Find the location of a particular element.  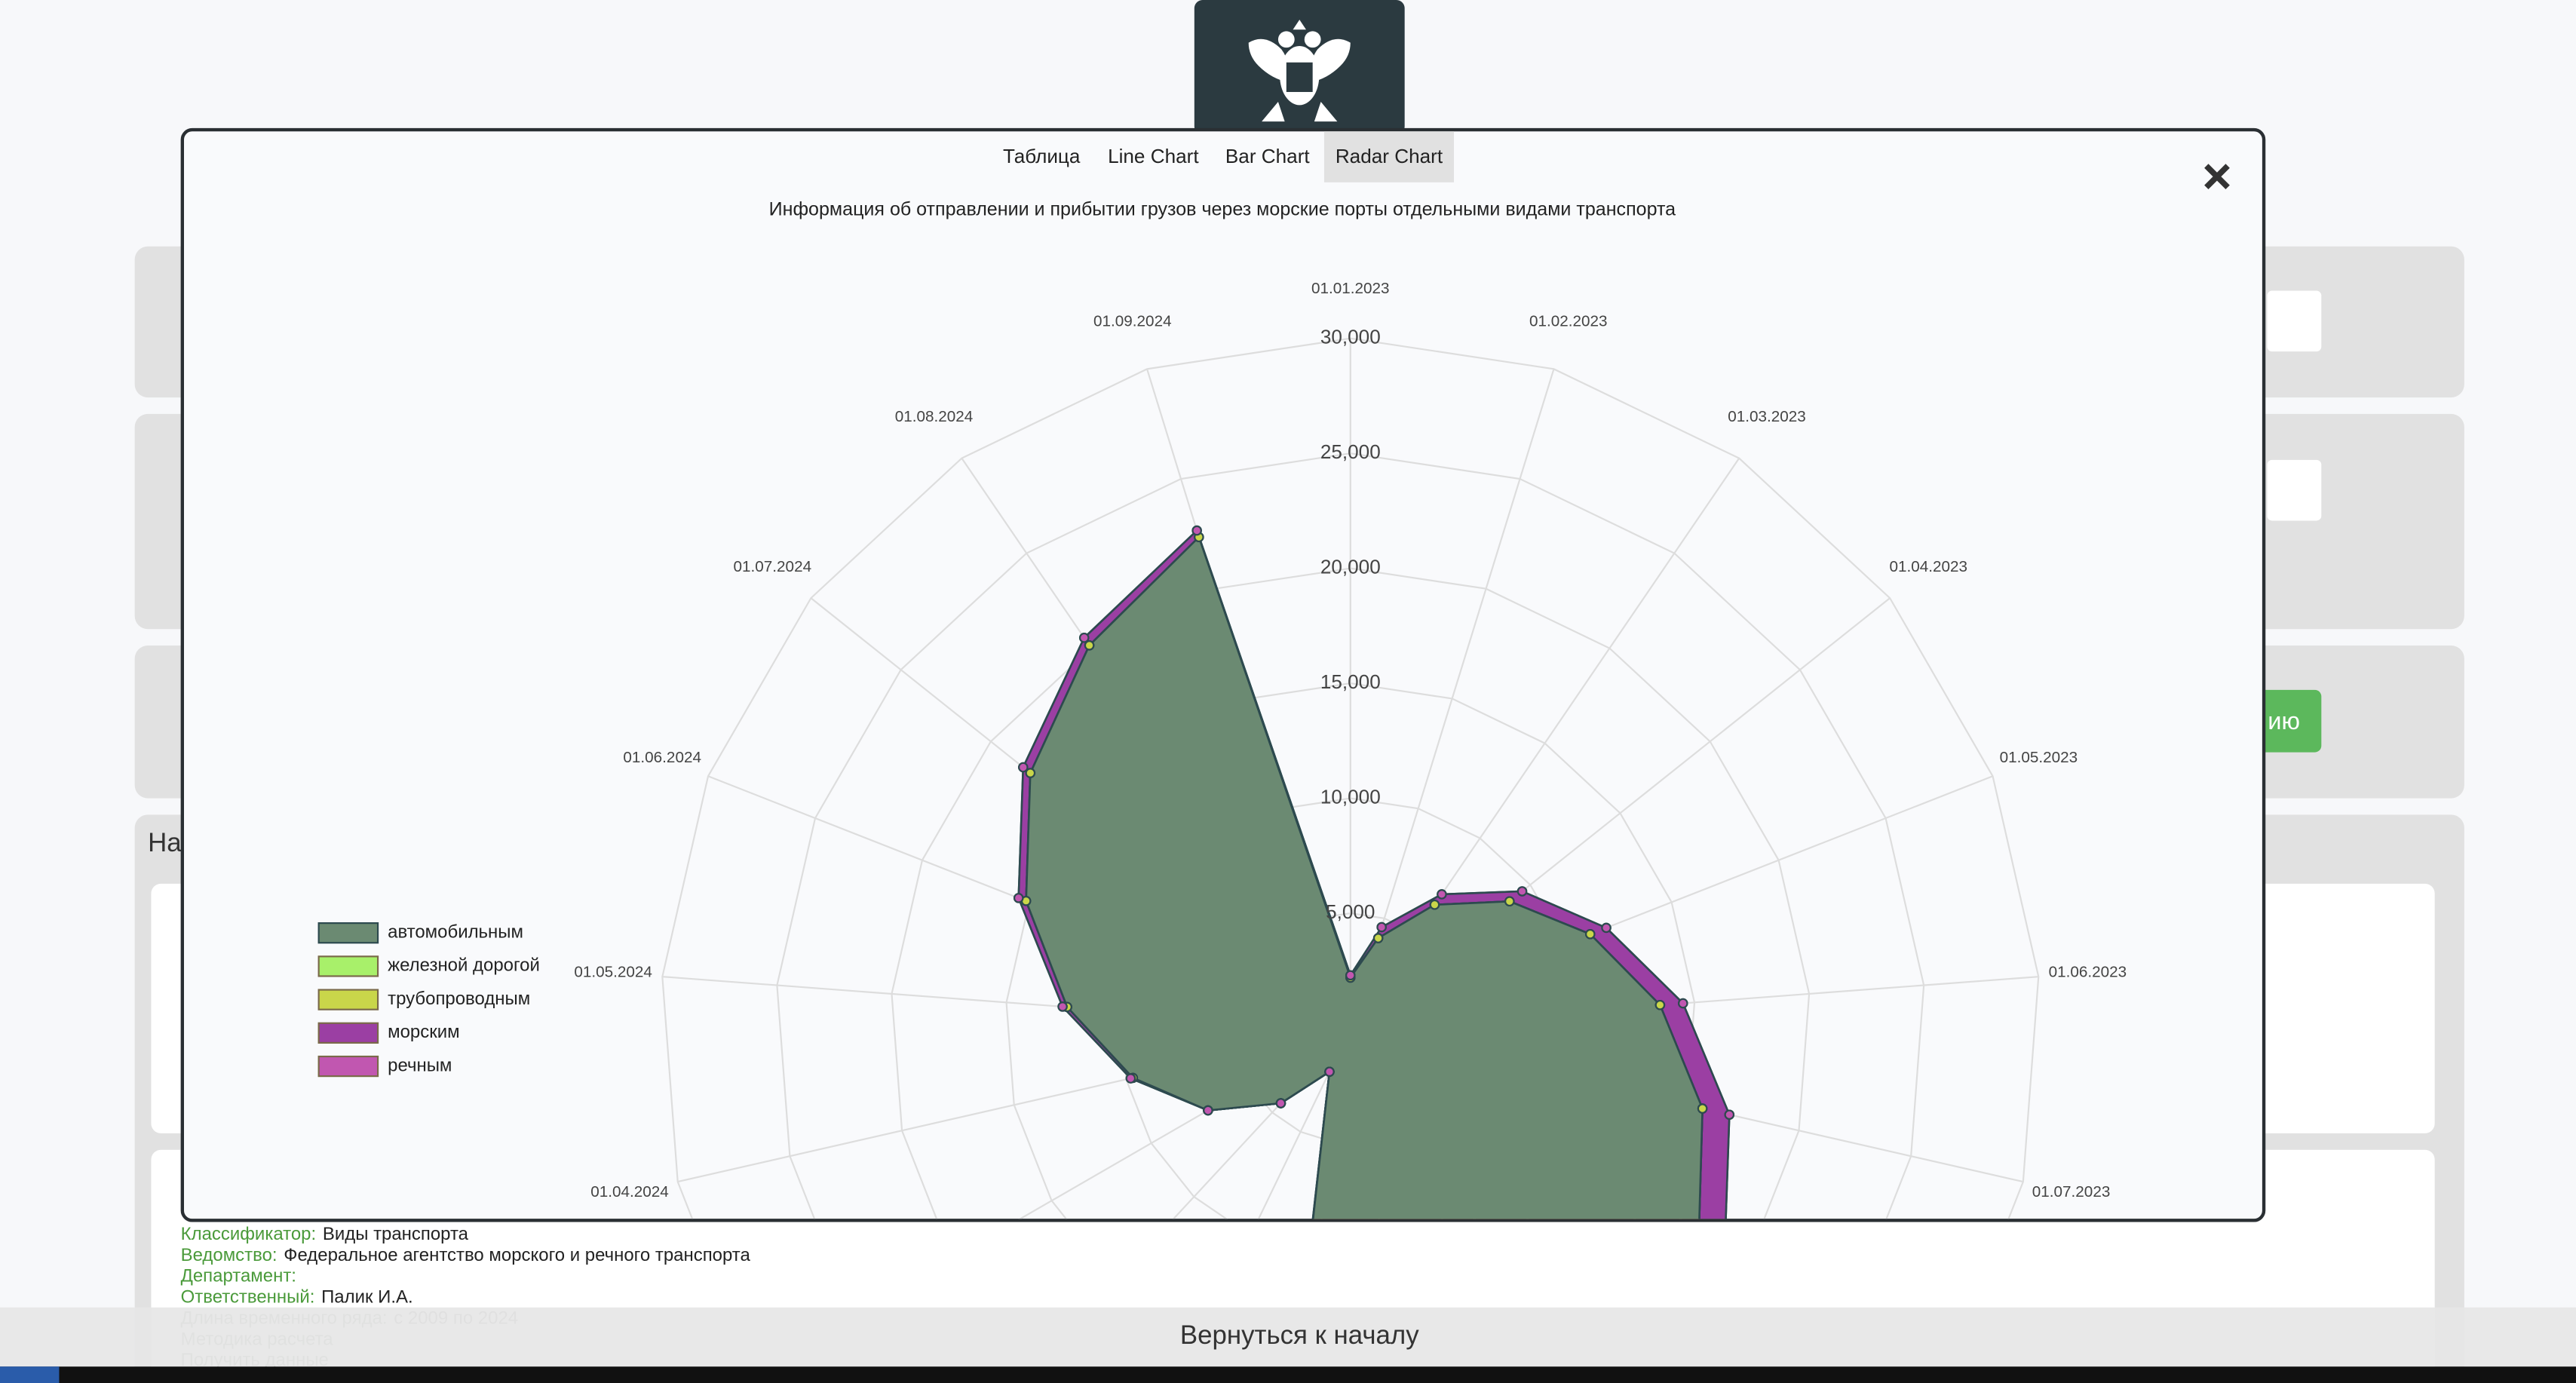

detail-value: Палик И.А. is located at coordinates (367, 1297).